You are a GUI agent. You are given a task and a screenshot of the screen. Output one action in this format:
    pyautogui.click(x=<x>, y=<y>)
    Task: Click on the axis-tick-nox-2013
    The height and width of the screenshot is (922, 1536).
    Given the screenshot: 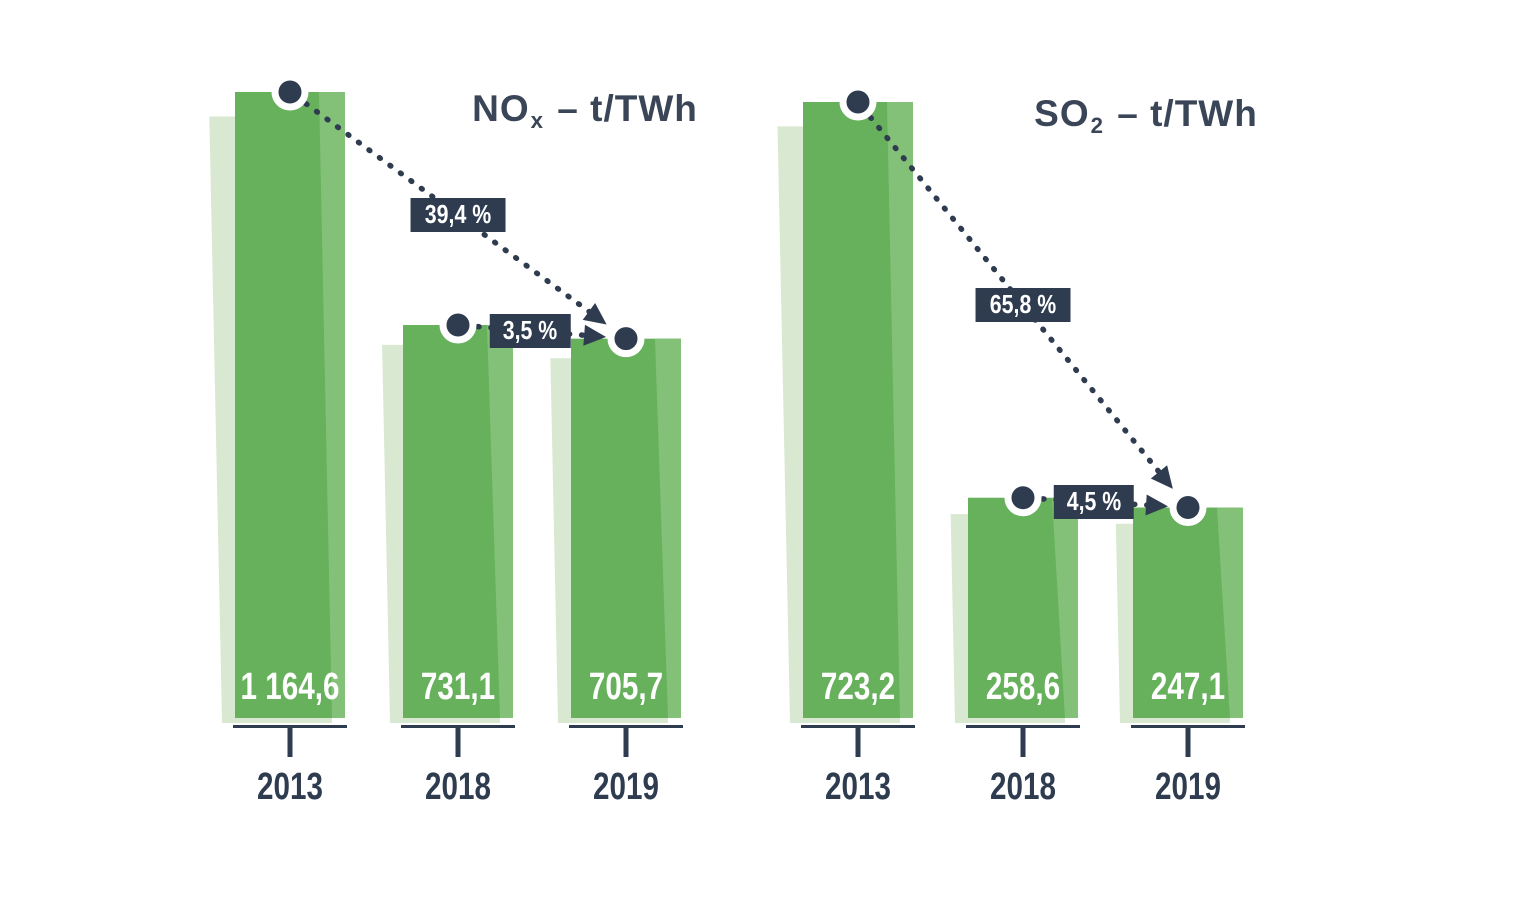 What is the action you would take?
    pyautogui.click(x=290, y=741)
    